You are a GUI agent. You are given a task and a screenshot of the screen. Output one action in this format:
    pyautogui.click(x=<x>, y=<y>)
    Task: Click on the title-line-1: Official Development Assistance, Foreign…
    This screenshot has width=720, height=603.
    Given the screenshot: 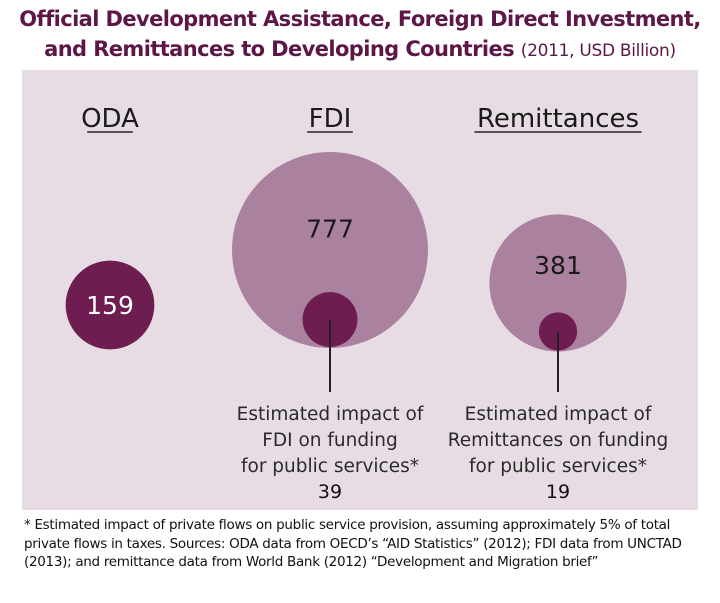 What is the action you would take?
    pyautogui.click(x=360, y=19)
    